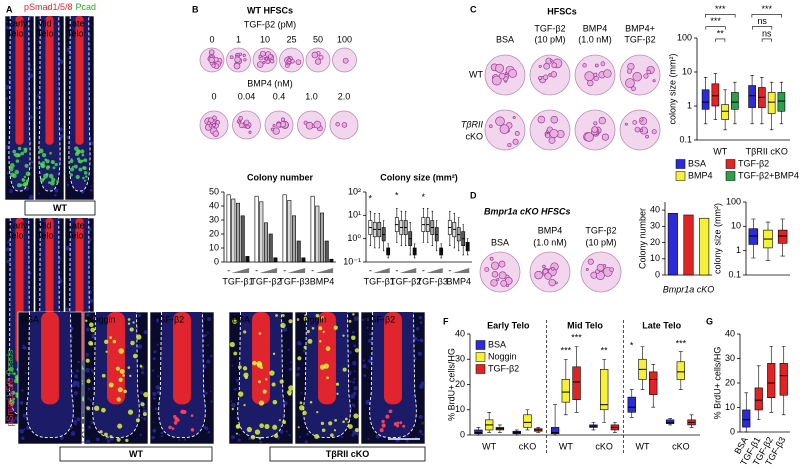 The width and height of the screenshot is (800, 468). Describe the element at coordinates (195, 9) in the screenshot. I see `panel-letter: B` at that location.